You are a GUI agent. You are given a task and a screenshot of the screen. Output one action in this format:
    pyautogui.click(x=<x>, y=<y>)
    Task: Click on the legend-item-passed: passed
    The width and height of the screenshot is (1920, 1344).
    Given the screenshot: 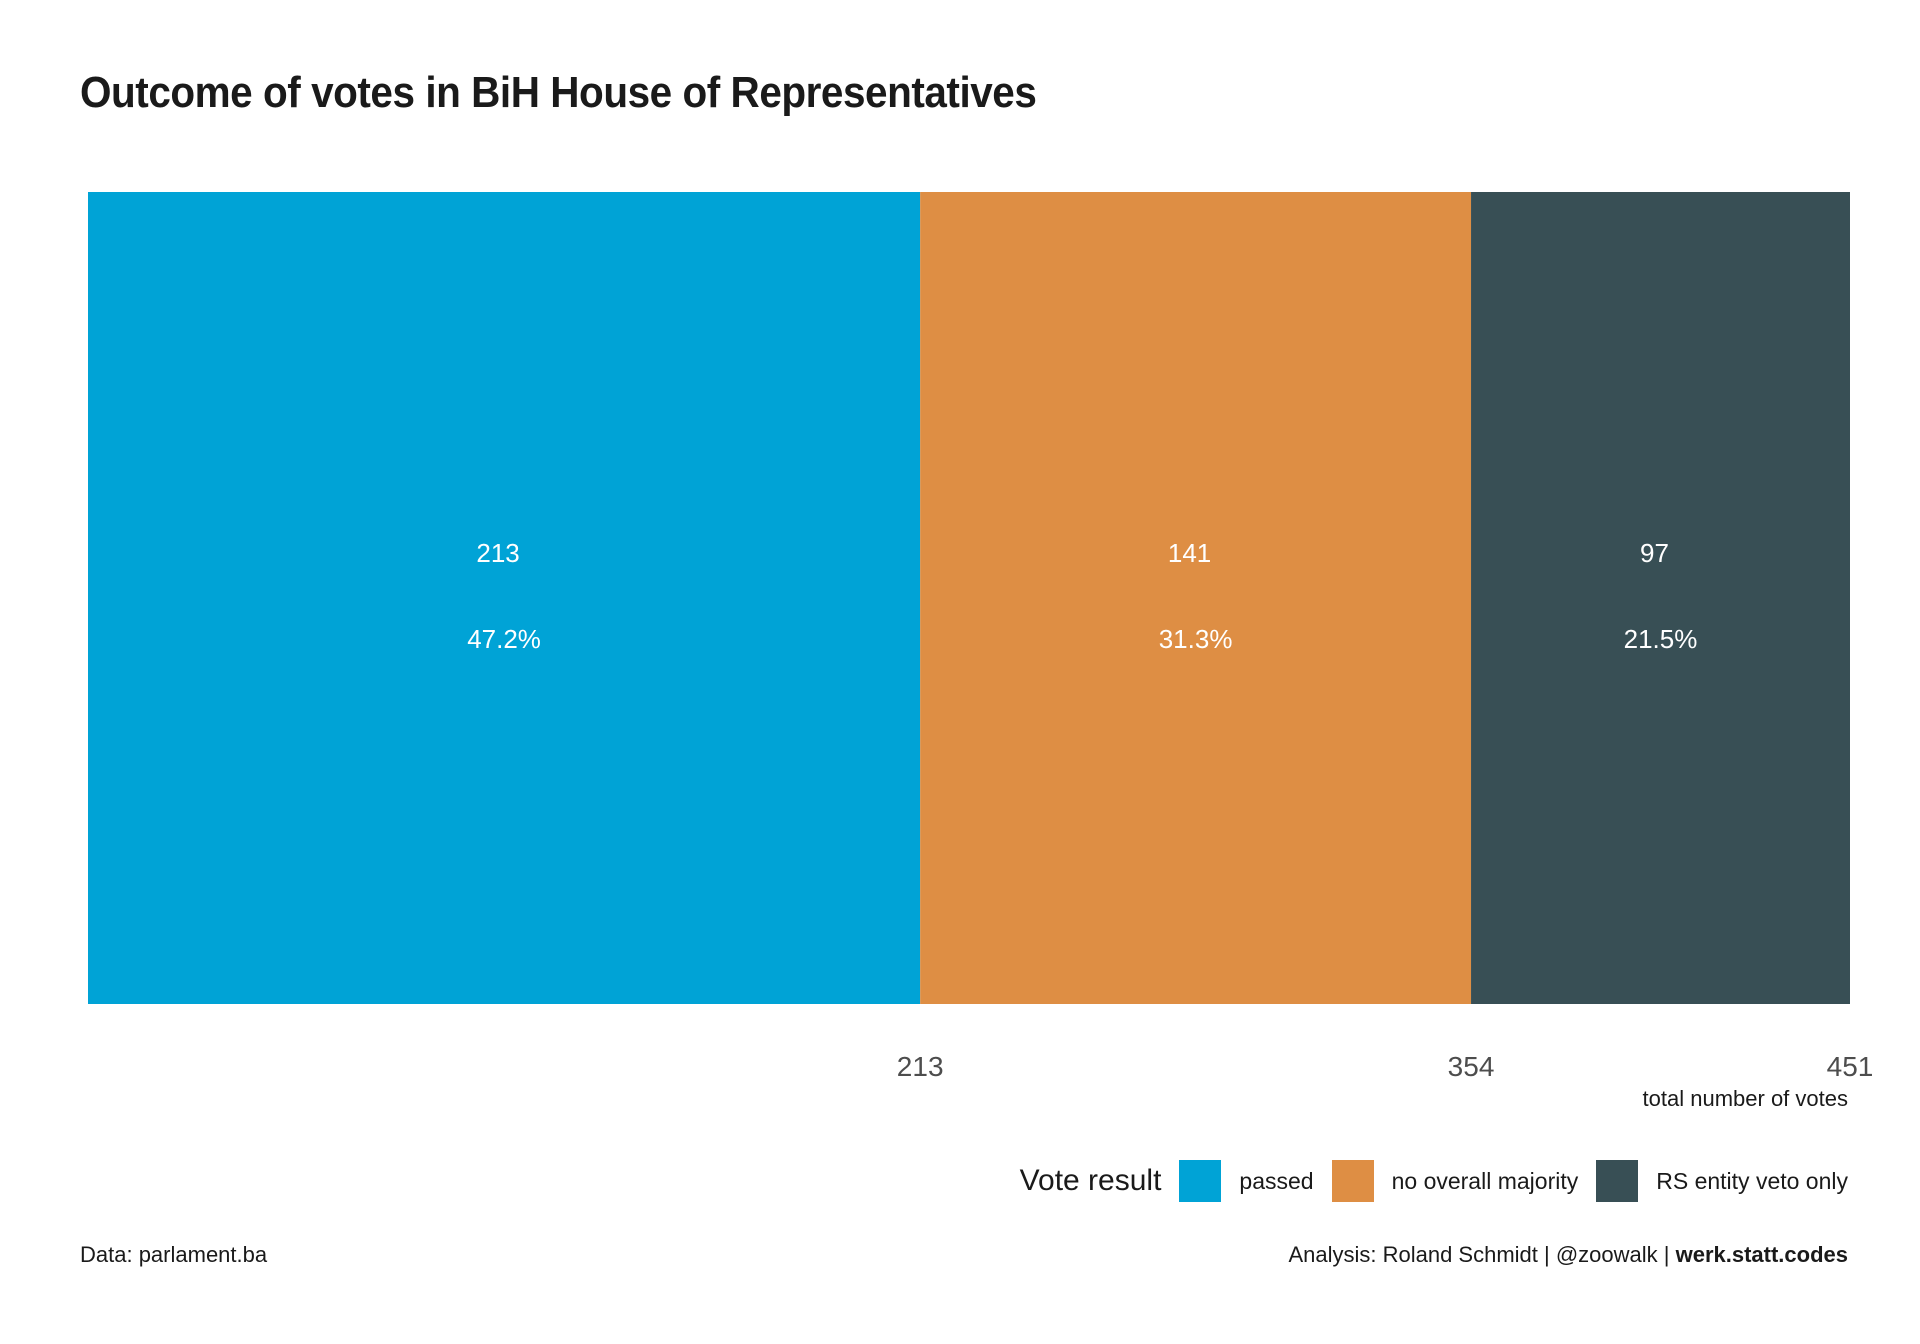 What is the action you would take?
    pyautogui.click(x=1246, y=1181)
    